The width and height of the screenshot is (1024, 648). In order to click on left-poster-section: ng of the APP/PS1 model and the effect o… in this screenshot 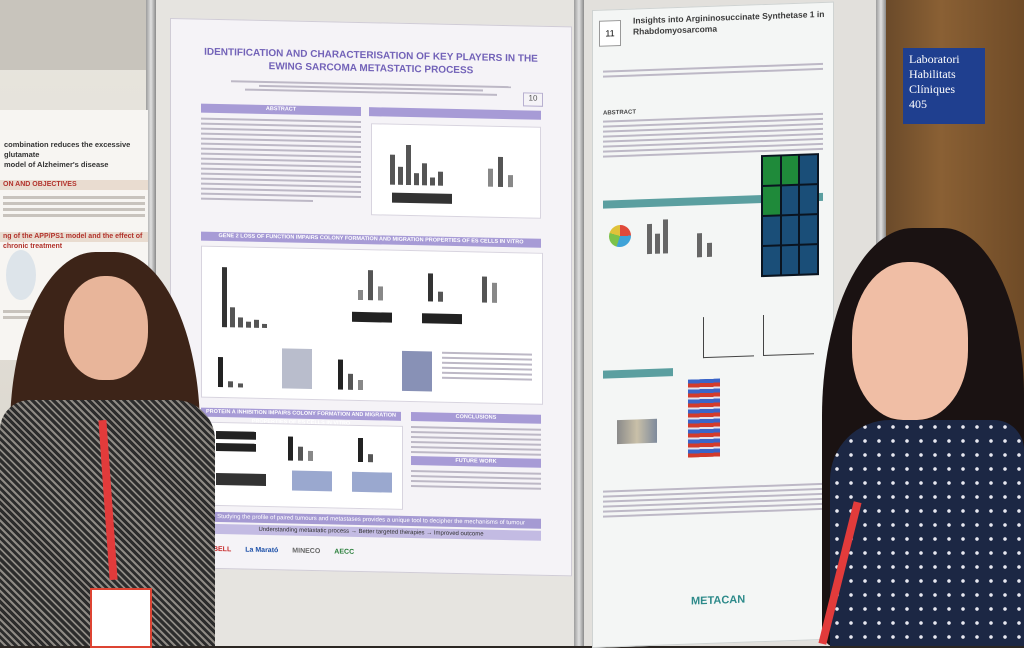, I will do `click(74, 241)`.